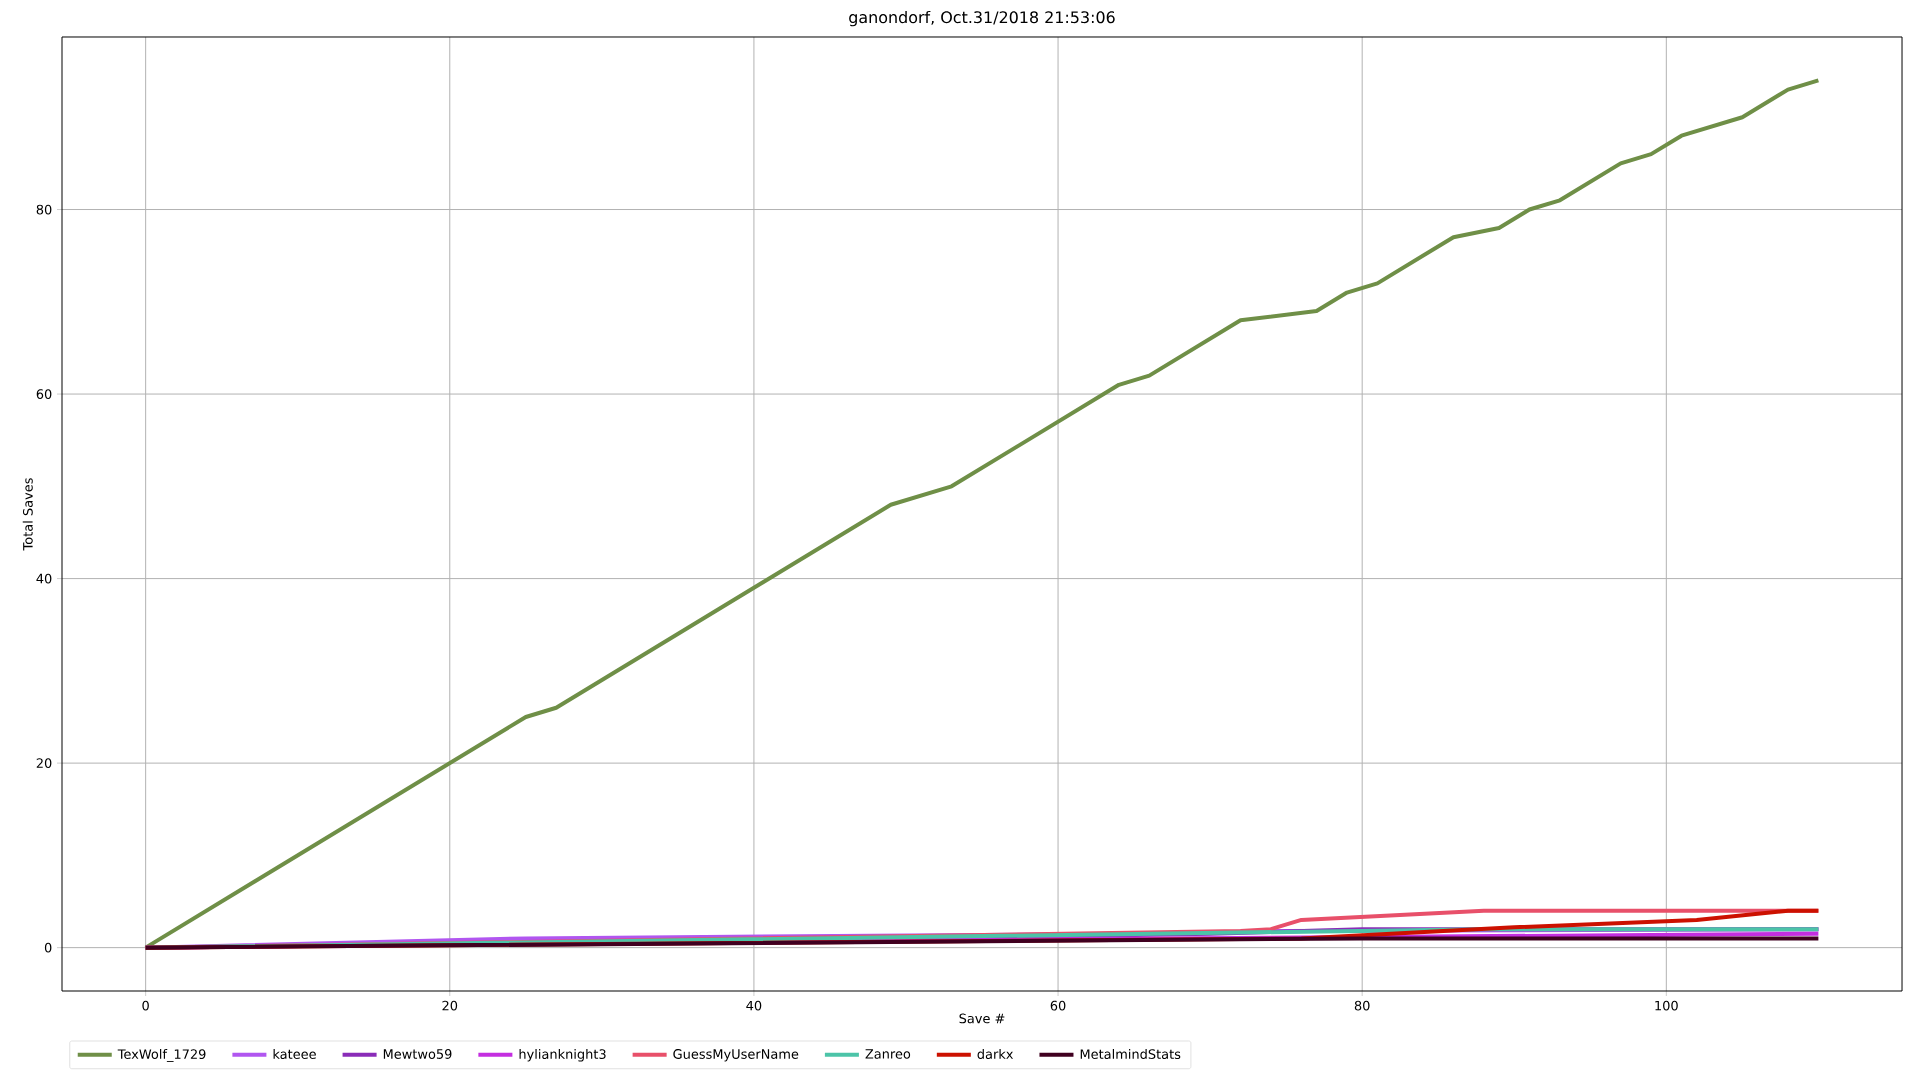 This screenshot has height=1080, width=1920. What do you see at coordinates (888, 1054) in the screenshot?
I see `legend-label: Zanreo` at bounding box center [888, 1054].